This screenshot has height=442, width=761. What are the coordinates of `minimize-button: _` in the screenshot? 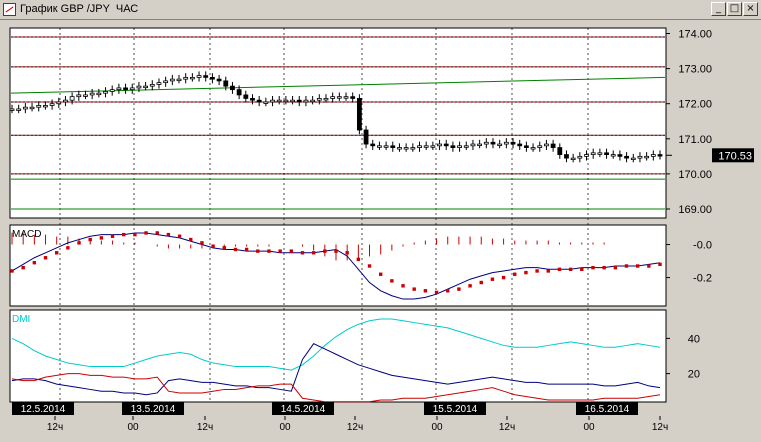 It's located at (718, 9).